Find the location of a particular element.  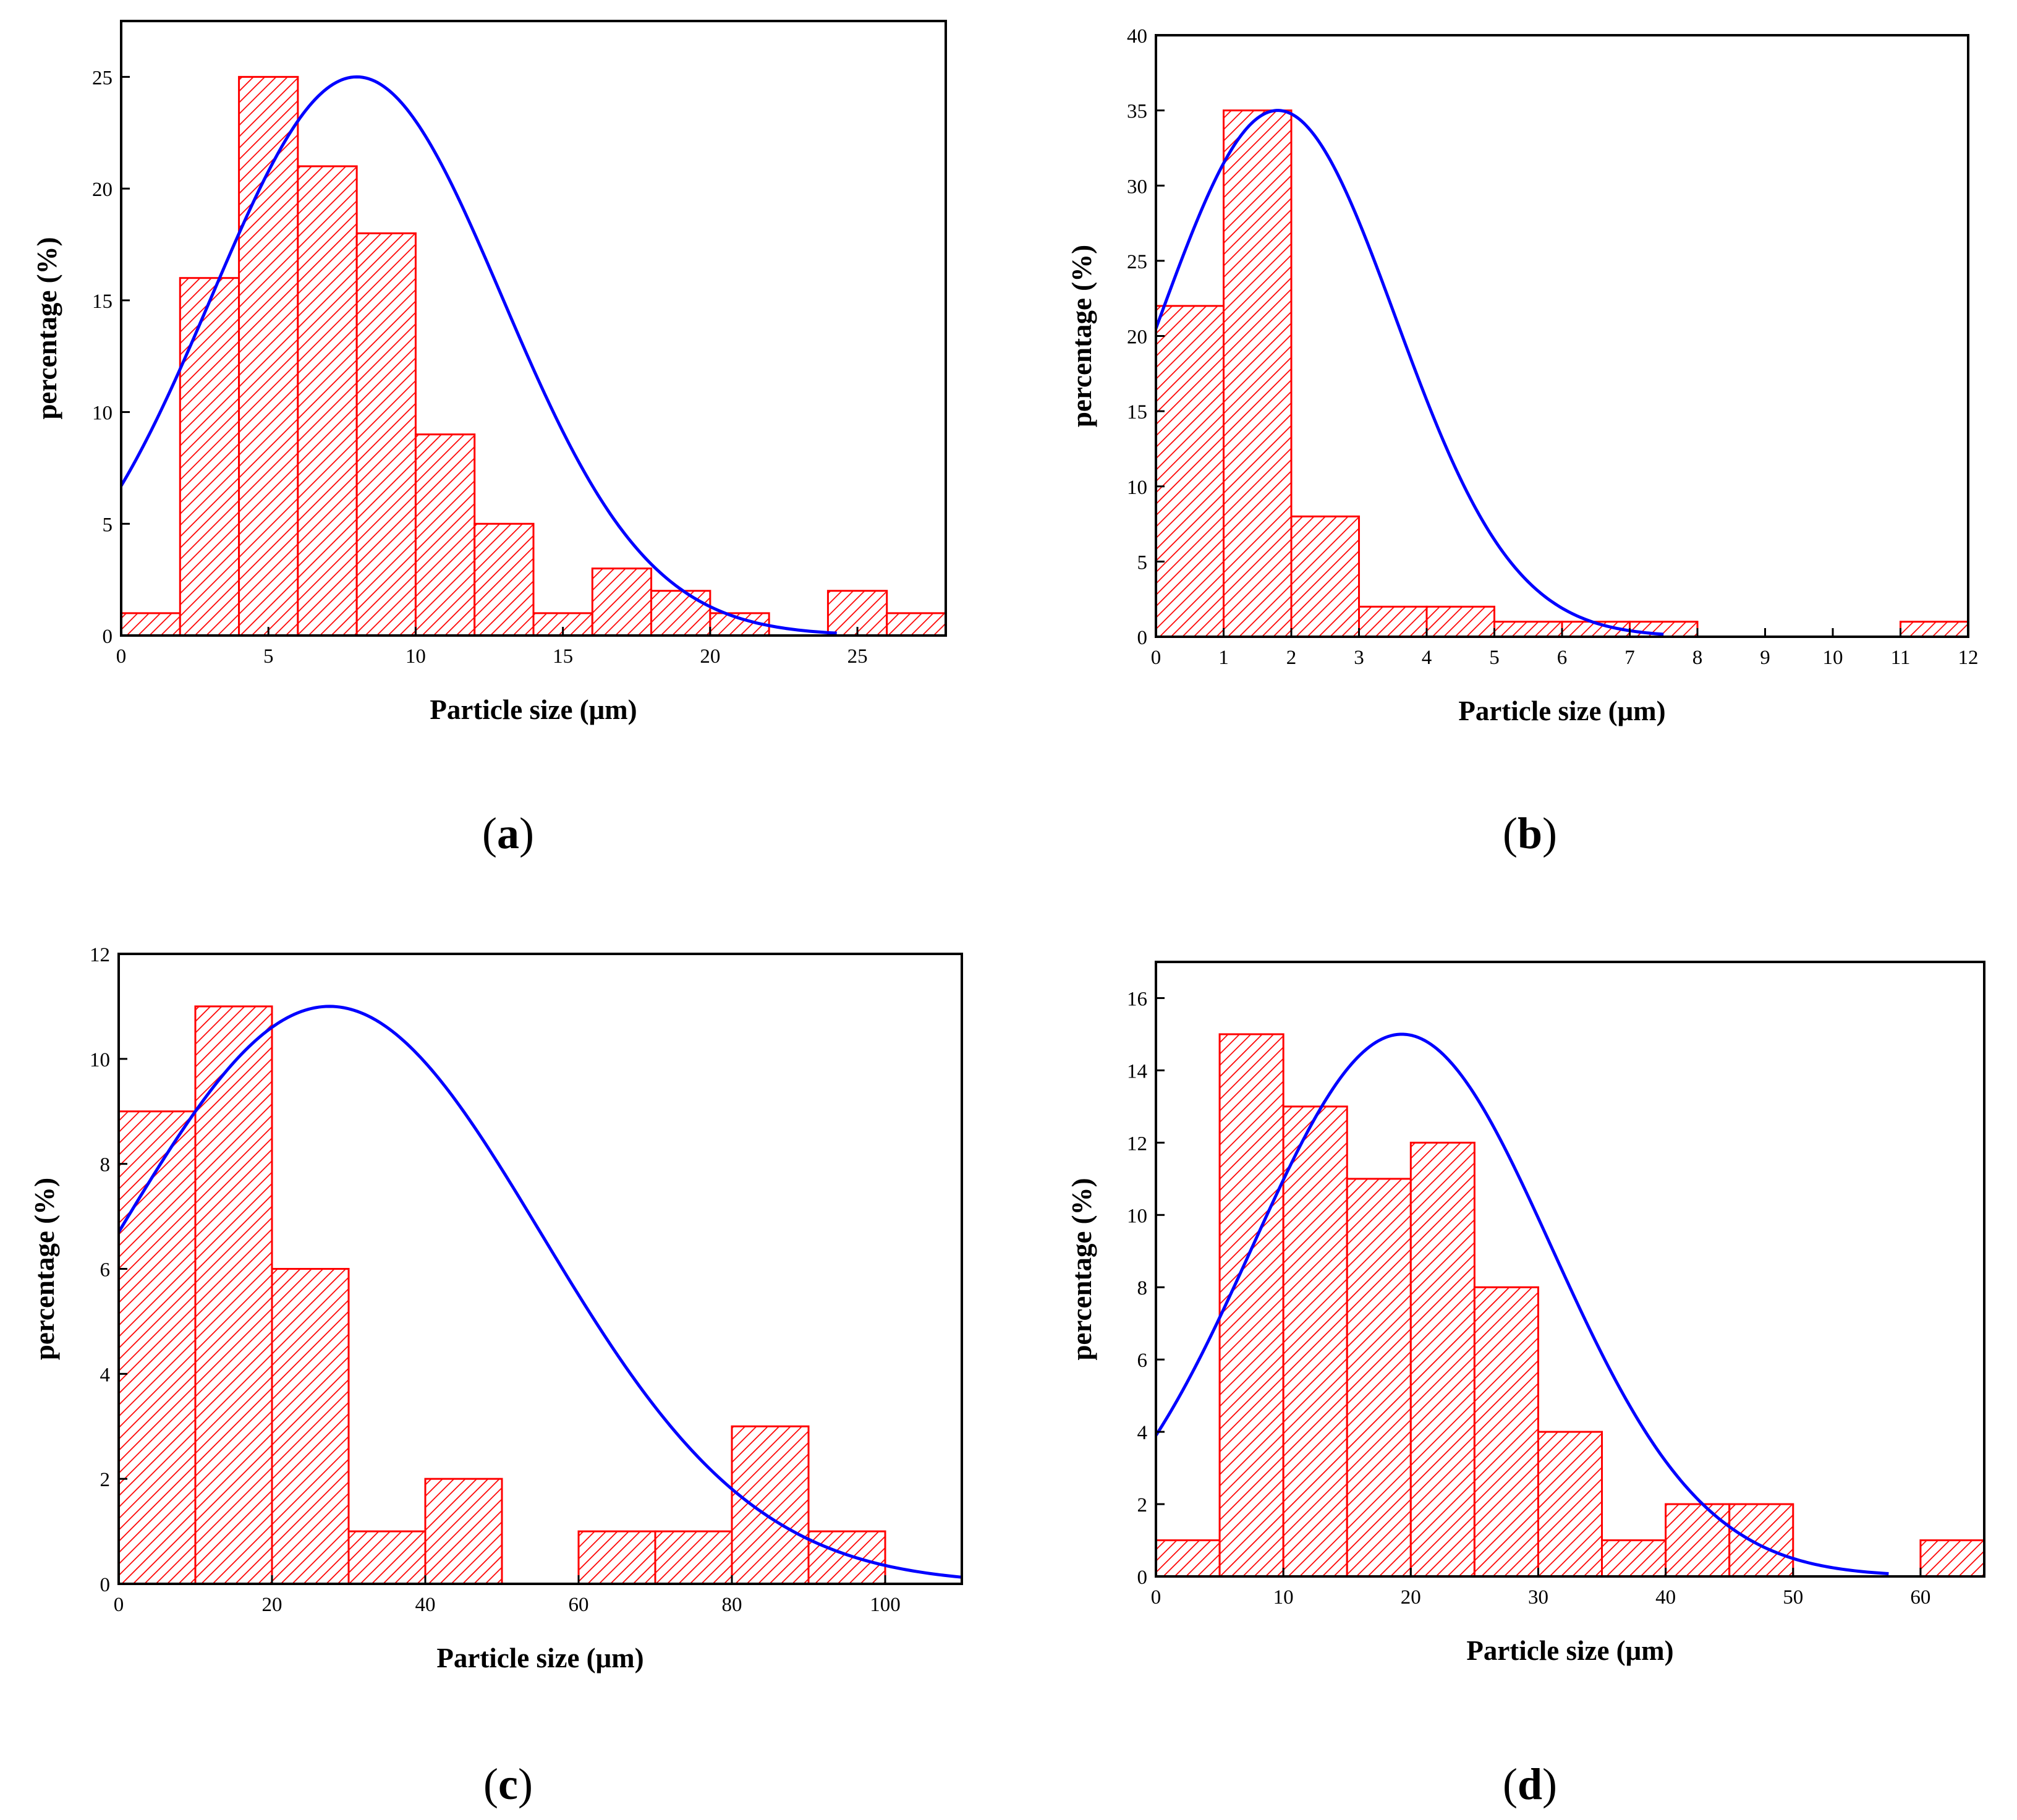

x-tick-label-b-0: 0 is located at coordinates (1156, 658).